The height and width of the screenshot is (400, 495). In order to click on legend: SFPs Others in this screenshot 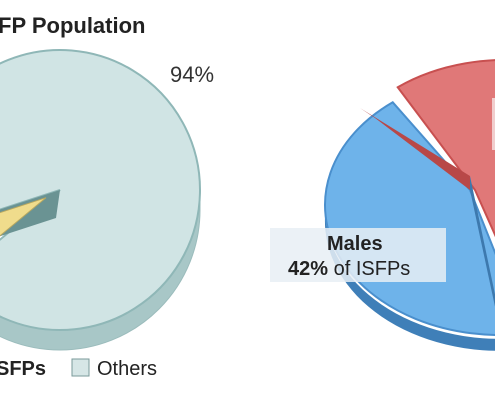, I will do `click(78, 369)`.